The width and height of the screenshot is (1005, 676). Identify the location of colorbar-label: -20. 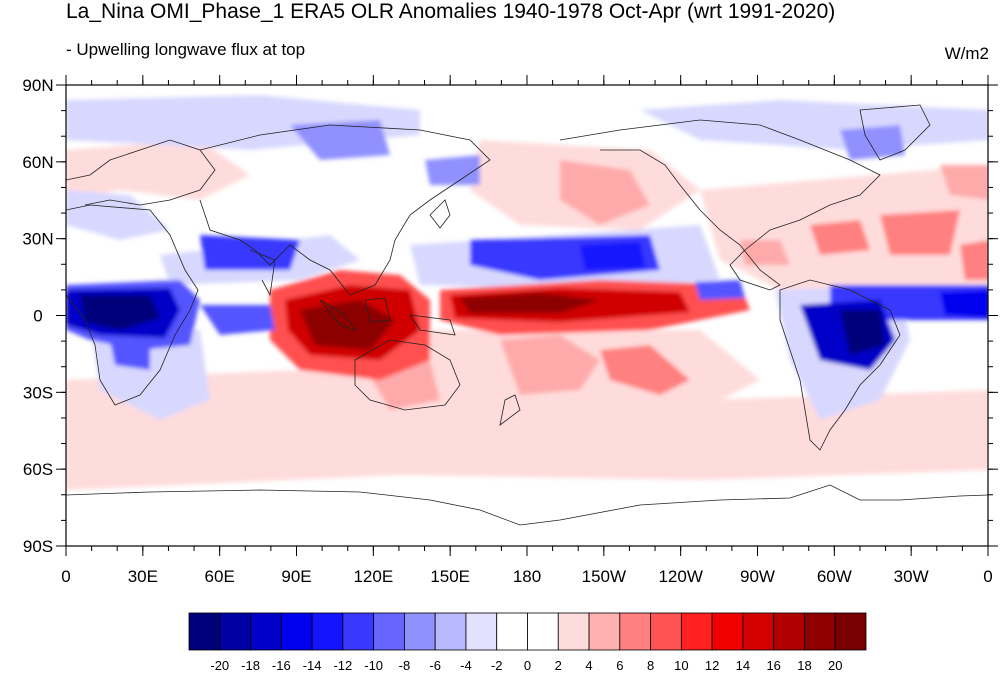
(219, 665).